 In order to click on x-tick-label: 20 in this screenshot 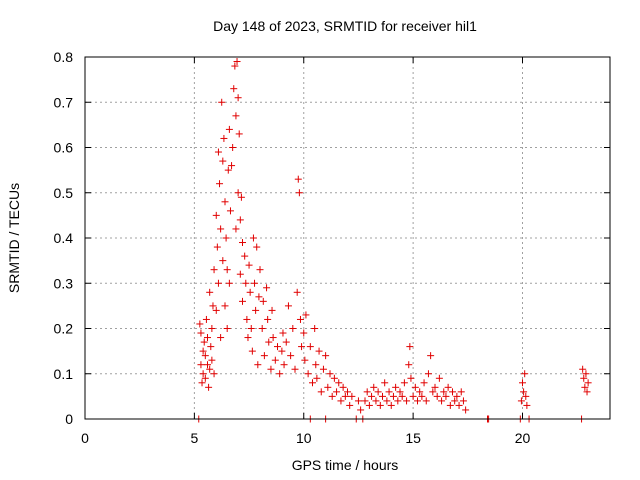, I will do `click(523, 438)`.